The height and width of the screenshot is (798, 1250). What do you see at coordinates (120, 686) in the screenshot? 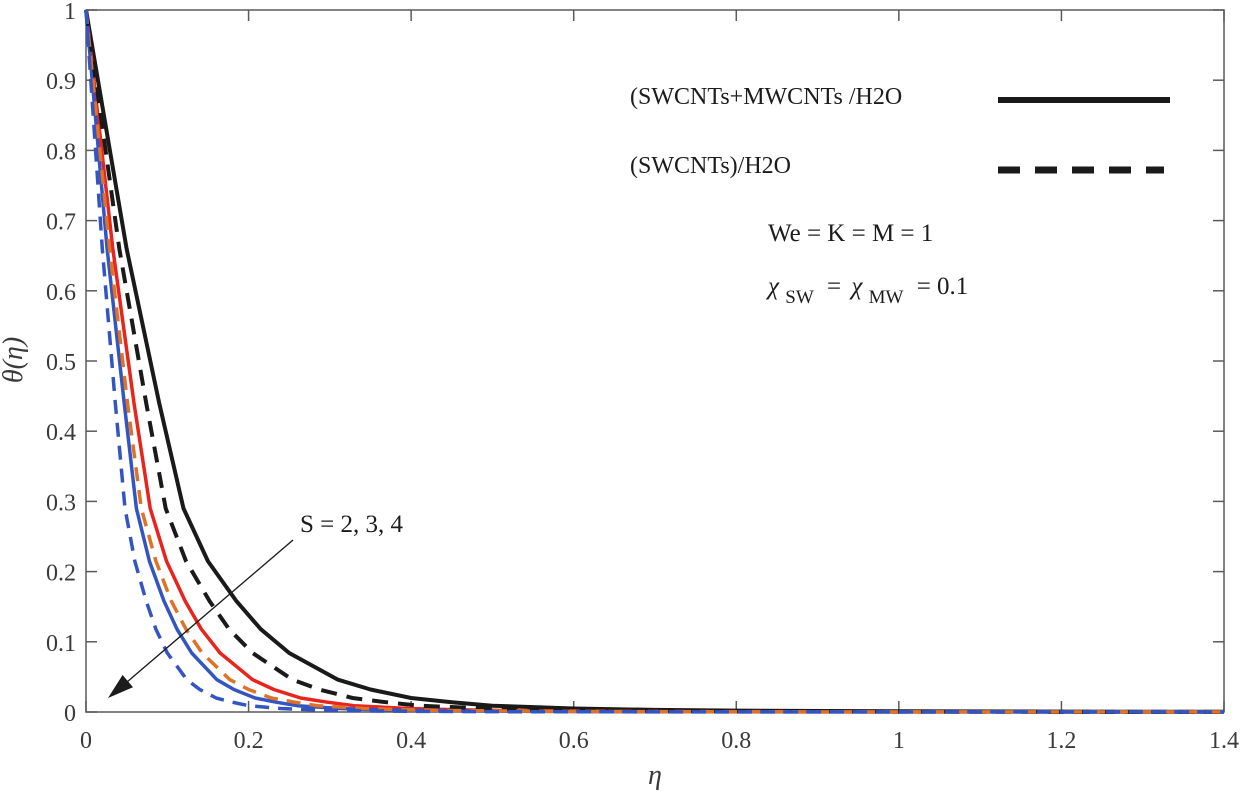
I see `s-arrowhead-icon` at bounding box center [120, 686].